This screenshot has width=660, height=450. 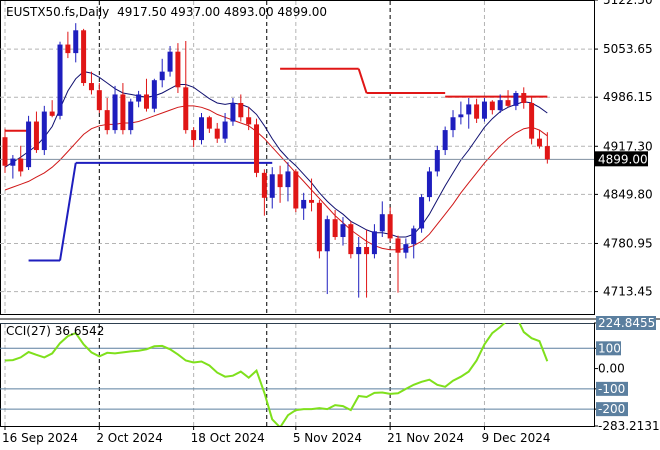 What do you see at coordinates (425, 438) in the screenshot?
I see `time-tick-label: 21 Nov 2024` at bounding box center [425, 438].